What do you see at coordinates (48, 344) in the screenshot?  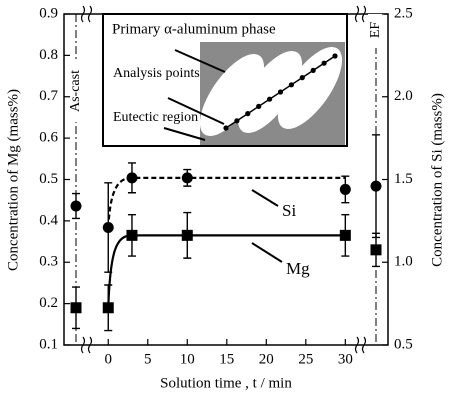 I see `y-tick-label: 0.1` at bounding box center [48, 344].